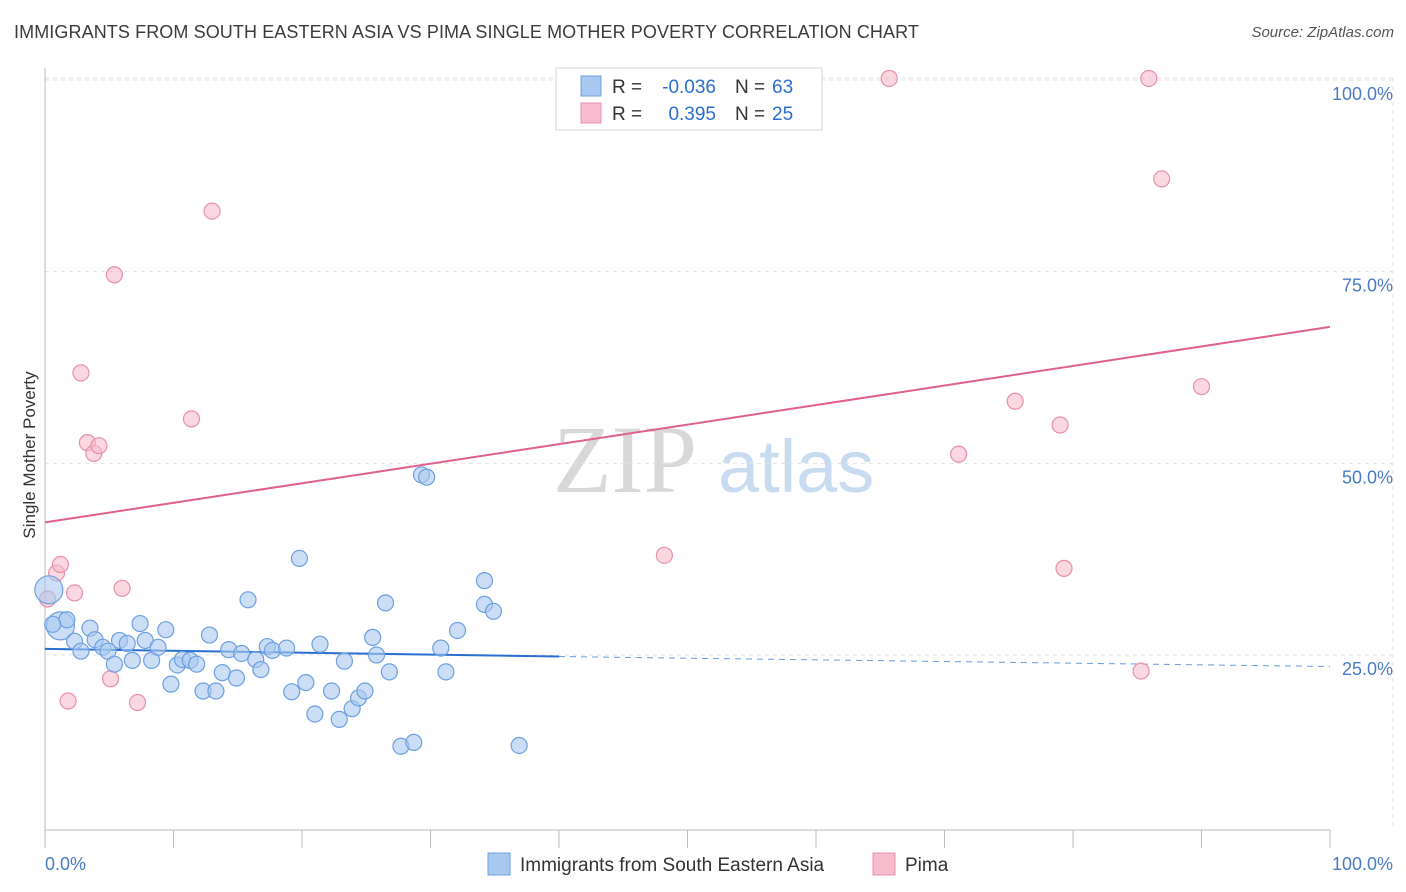 This screenshot has height=892, width=1406. What do you see at coordinates (65, 864) in the screenshot?
I see `x-tick-label-min: 0.0%` at bounding box center [65, 864].